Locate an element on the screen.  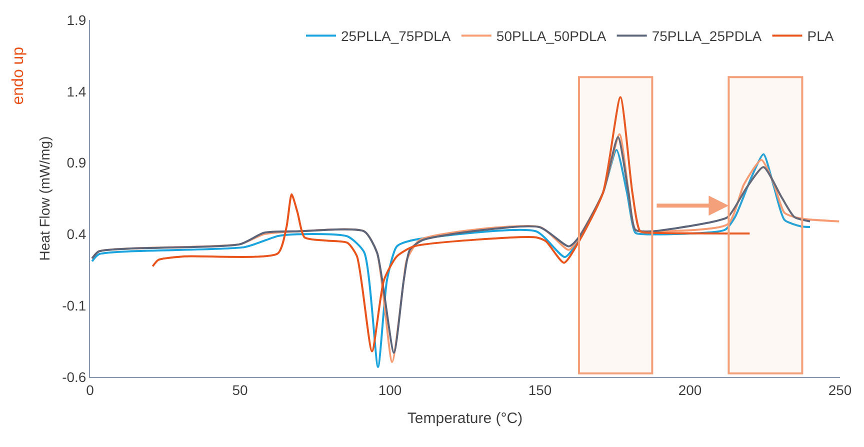
legend-label: 50PLLA_50PDLA is located at coordinates (551, 36).